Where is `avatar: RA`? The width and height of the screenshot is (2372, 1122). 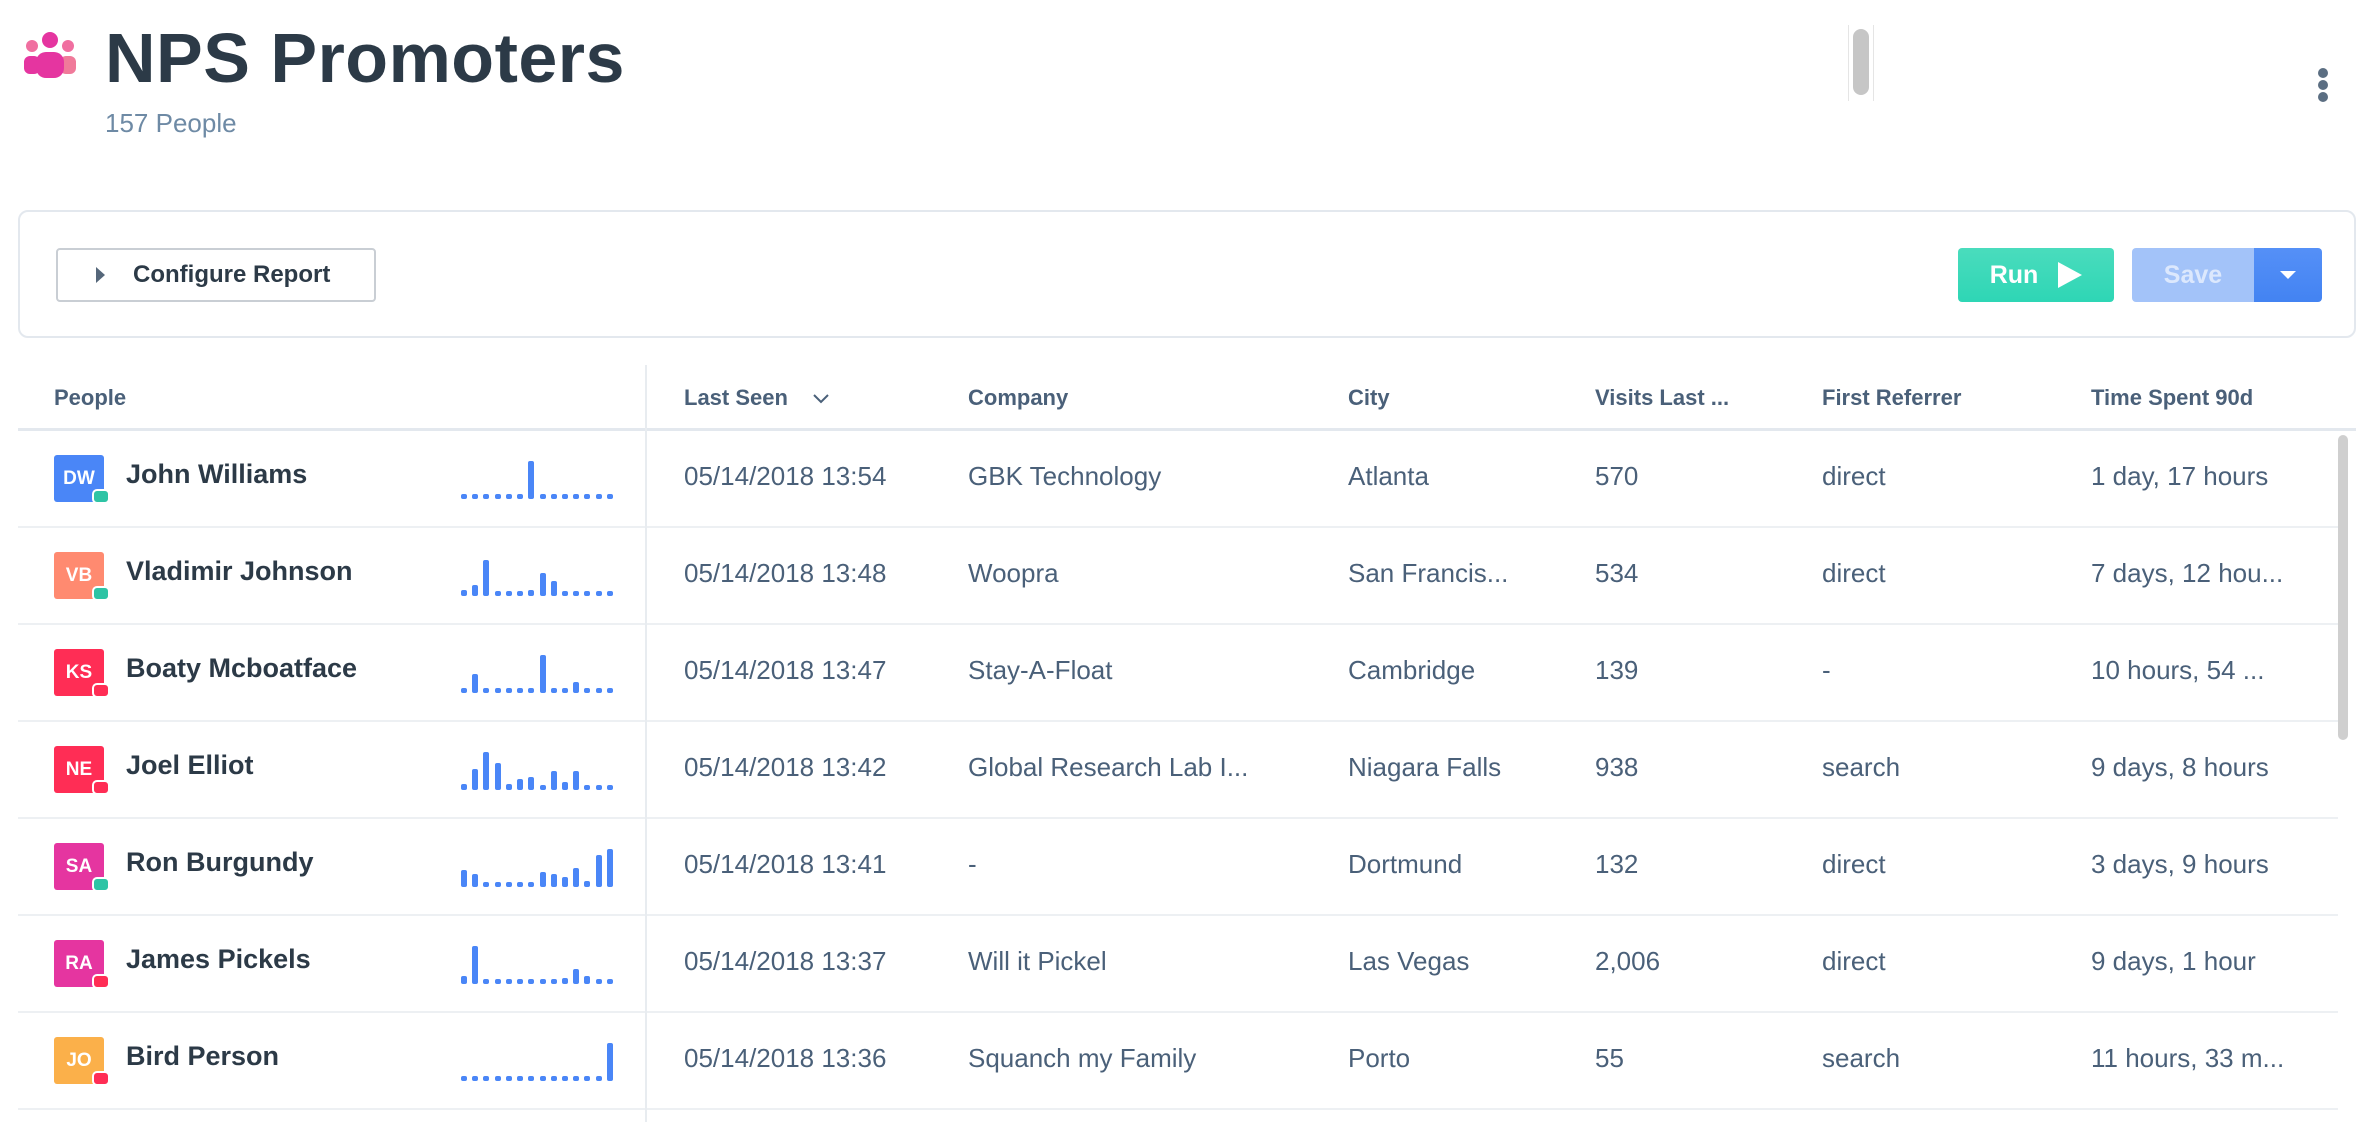
avatar: RA is located at coordinates (82, 964).